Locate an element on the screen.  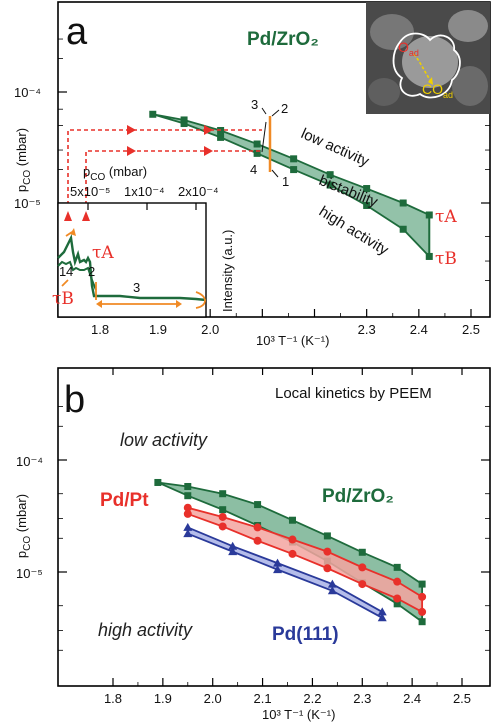
inset-tau-b: τB is located at coordinates (63, 299).